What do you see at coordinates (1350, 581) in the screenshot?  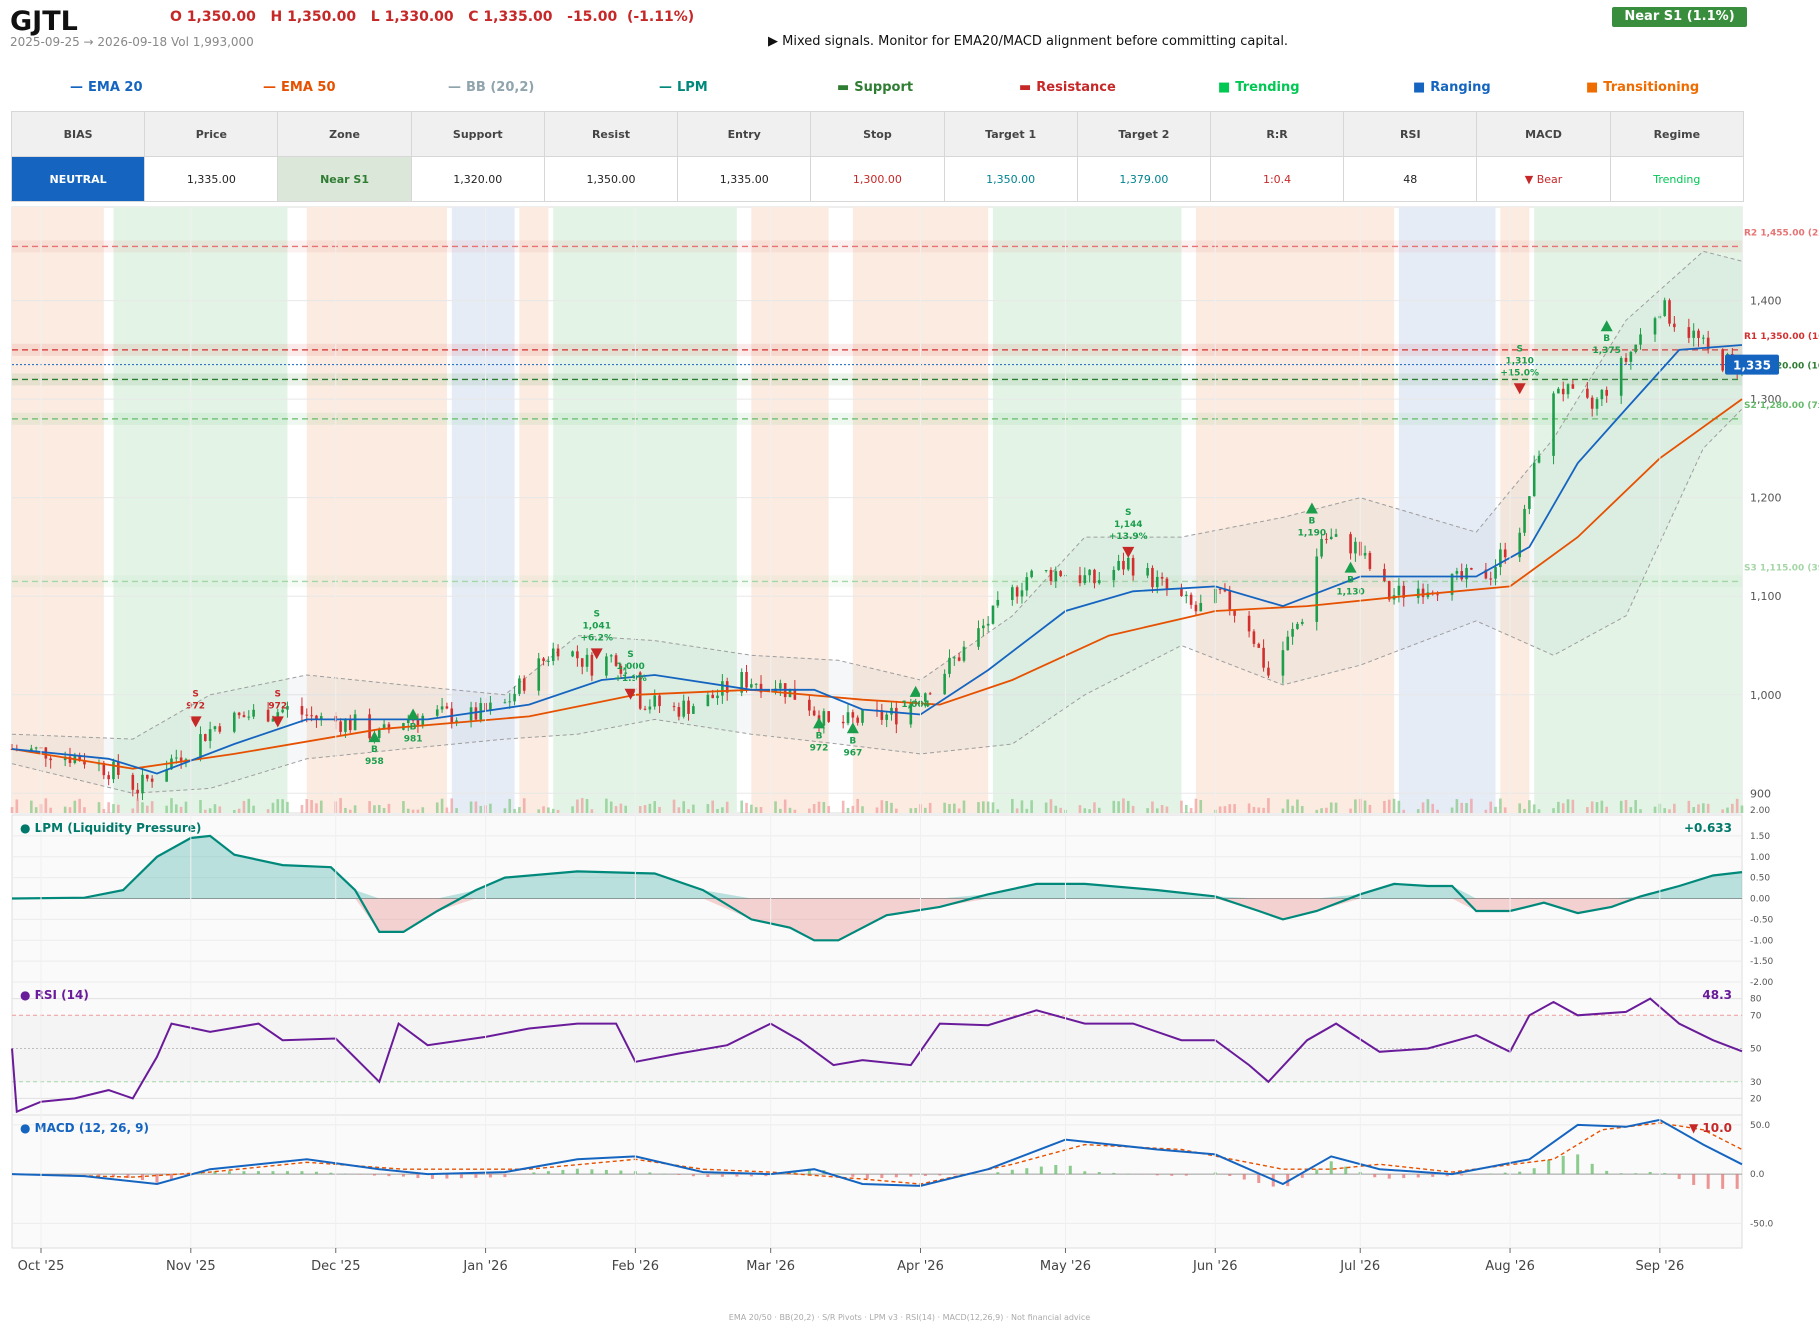 I see `signal-label: B` at bounding box center [1350, 581].